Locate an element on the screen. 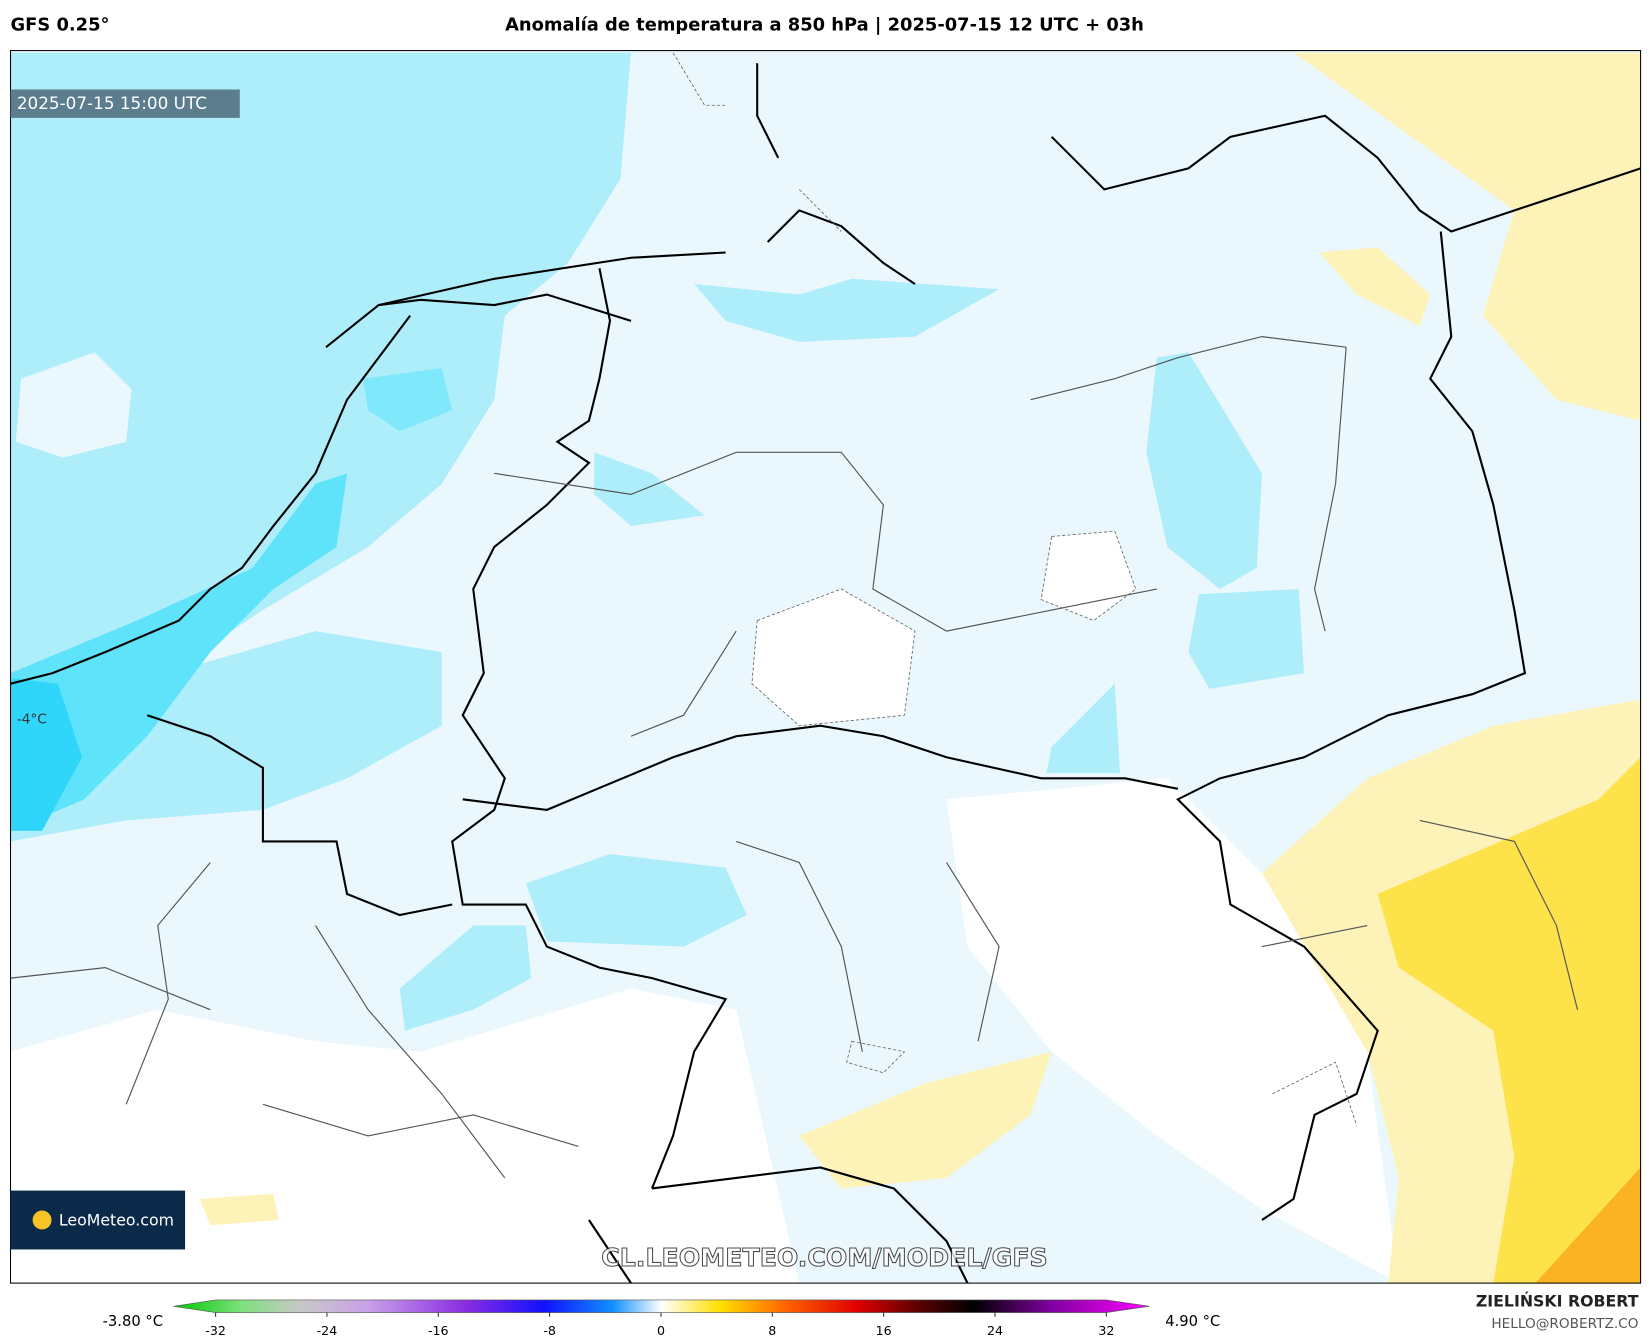 The image size is (1649, 1340). warm-anomaly-max is located at coordinates (1588, 1225).